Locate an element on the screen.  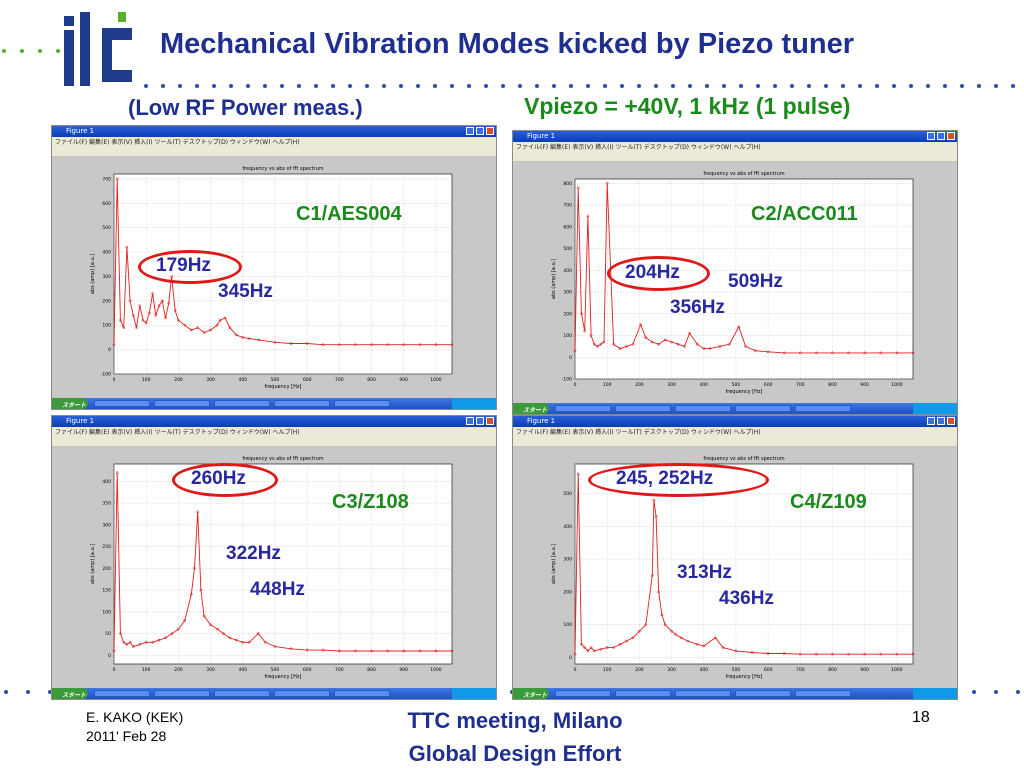
x-tick-label: 700 is located at coordinates (339, 380).